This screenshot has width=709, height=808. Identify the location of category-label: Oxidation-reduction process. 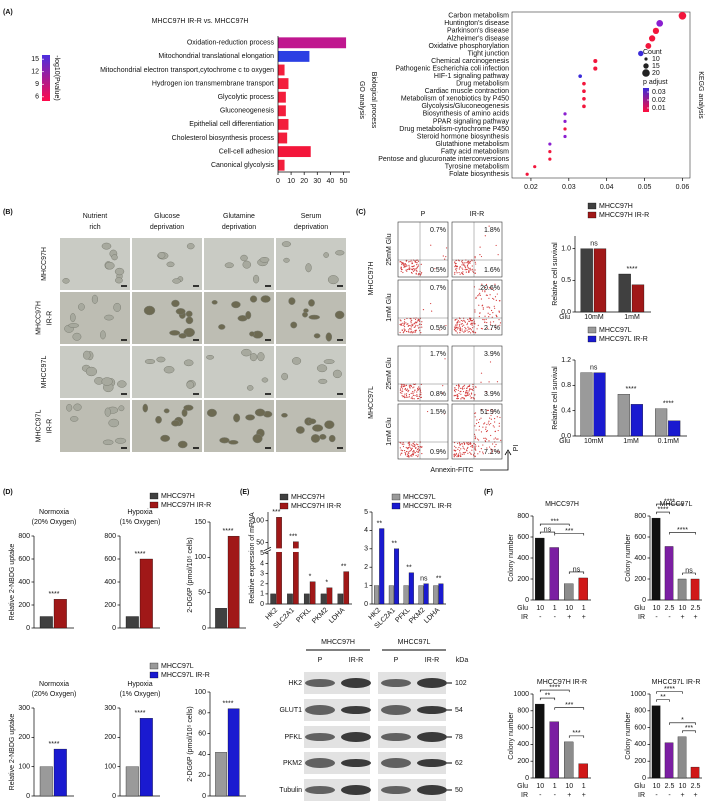
(231, 43).